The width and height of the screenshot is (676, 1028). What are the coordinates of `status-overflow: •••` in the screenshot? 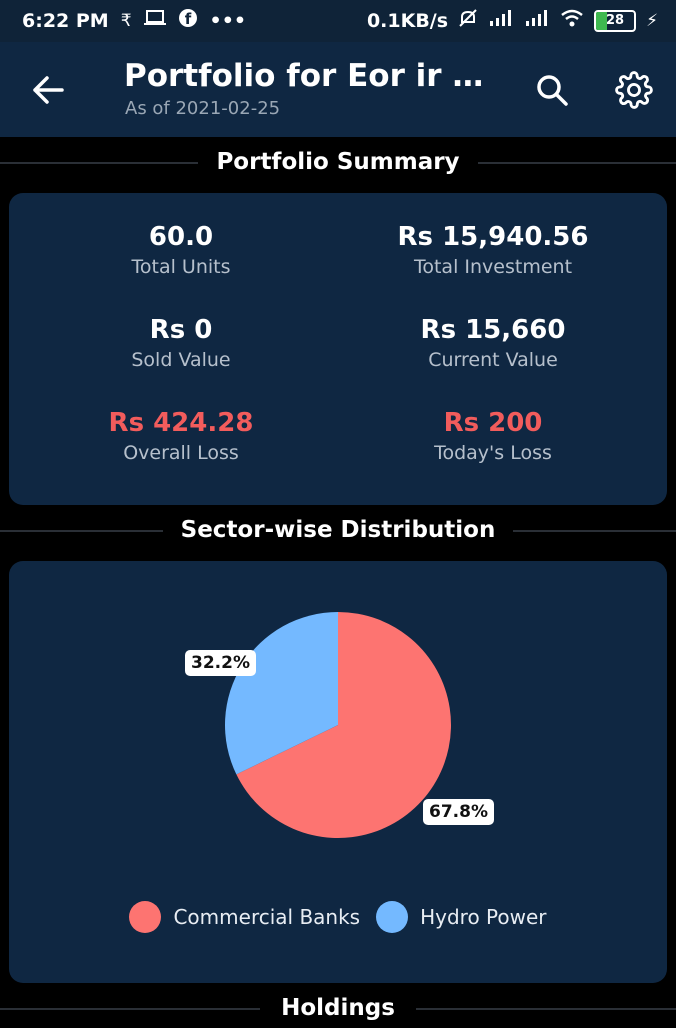 It's located at (227, 20).